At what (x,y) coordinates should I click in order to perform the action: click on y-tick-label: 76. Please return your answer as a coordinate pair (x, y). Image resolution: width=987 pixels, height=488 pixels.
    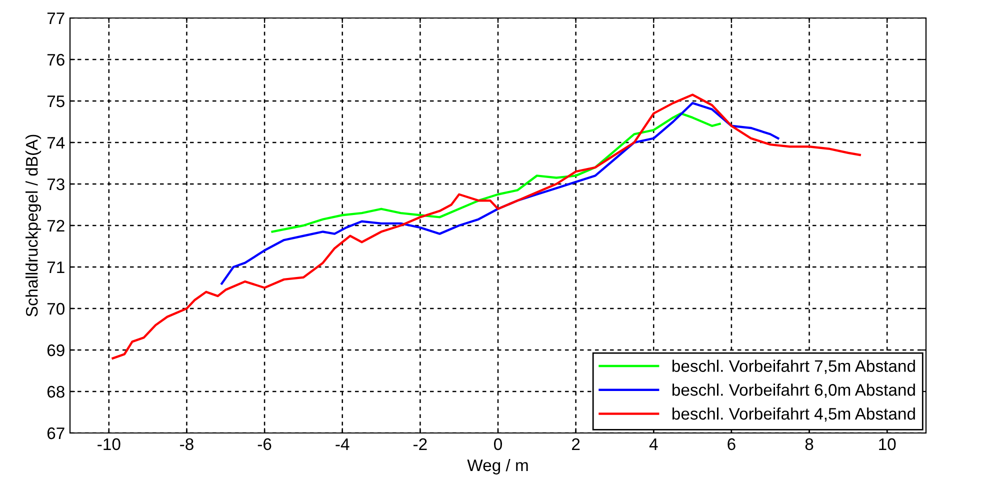
    Looking at the image, I should click on (55, 60).